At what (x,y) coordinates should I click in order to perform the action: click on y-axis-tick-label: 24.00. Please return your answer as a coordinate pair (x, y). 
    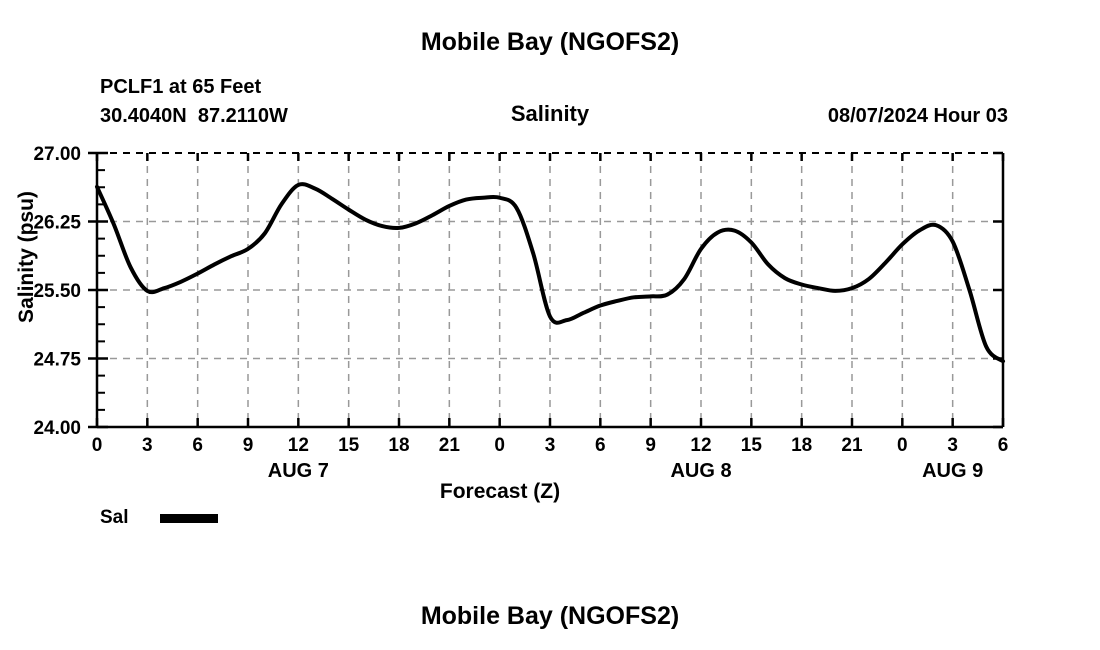
    Looking at the image, I should click on (57, 428).